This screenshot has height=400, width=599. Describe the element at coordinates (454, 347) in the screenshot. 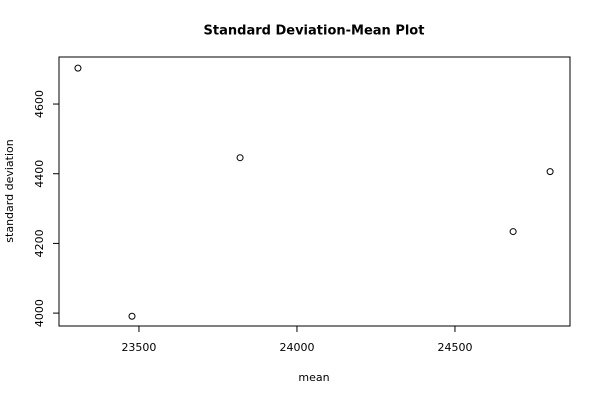

I see `x-tick-label: 24500` at that location.